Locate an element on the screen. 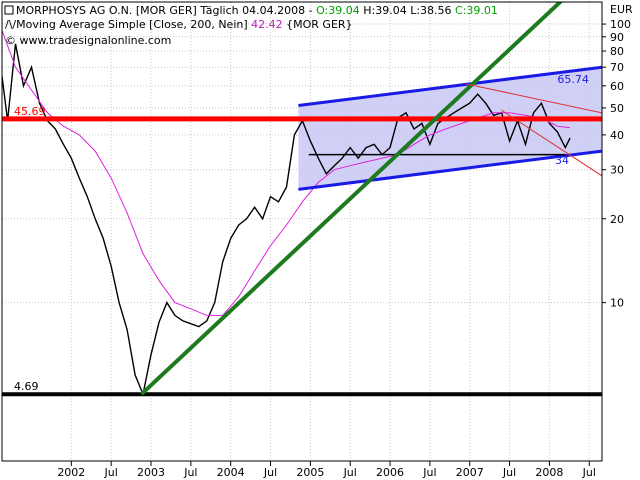 This screenshot has height=480, width=640. channel-fill is located at coordinates (450, 128).